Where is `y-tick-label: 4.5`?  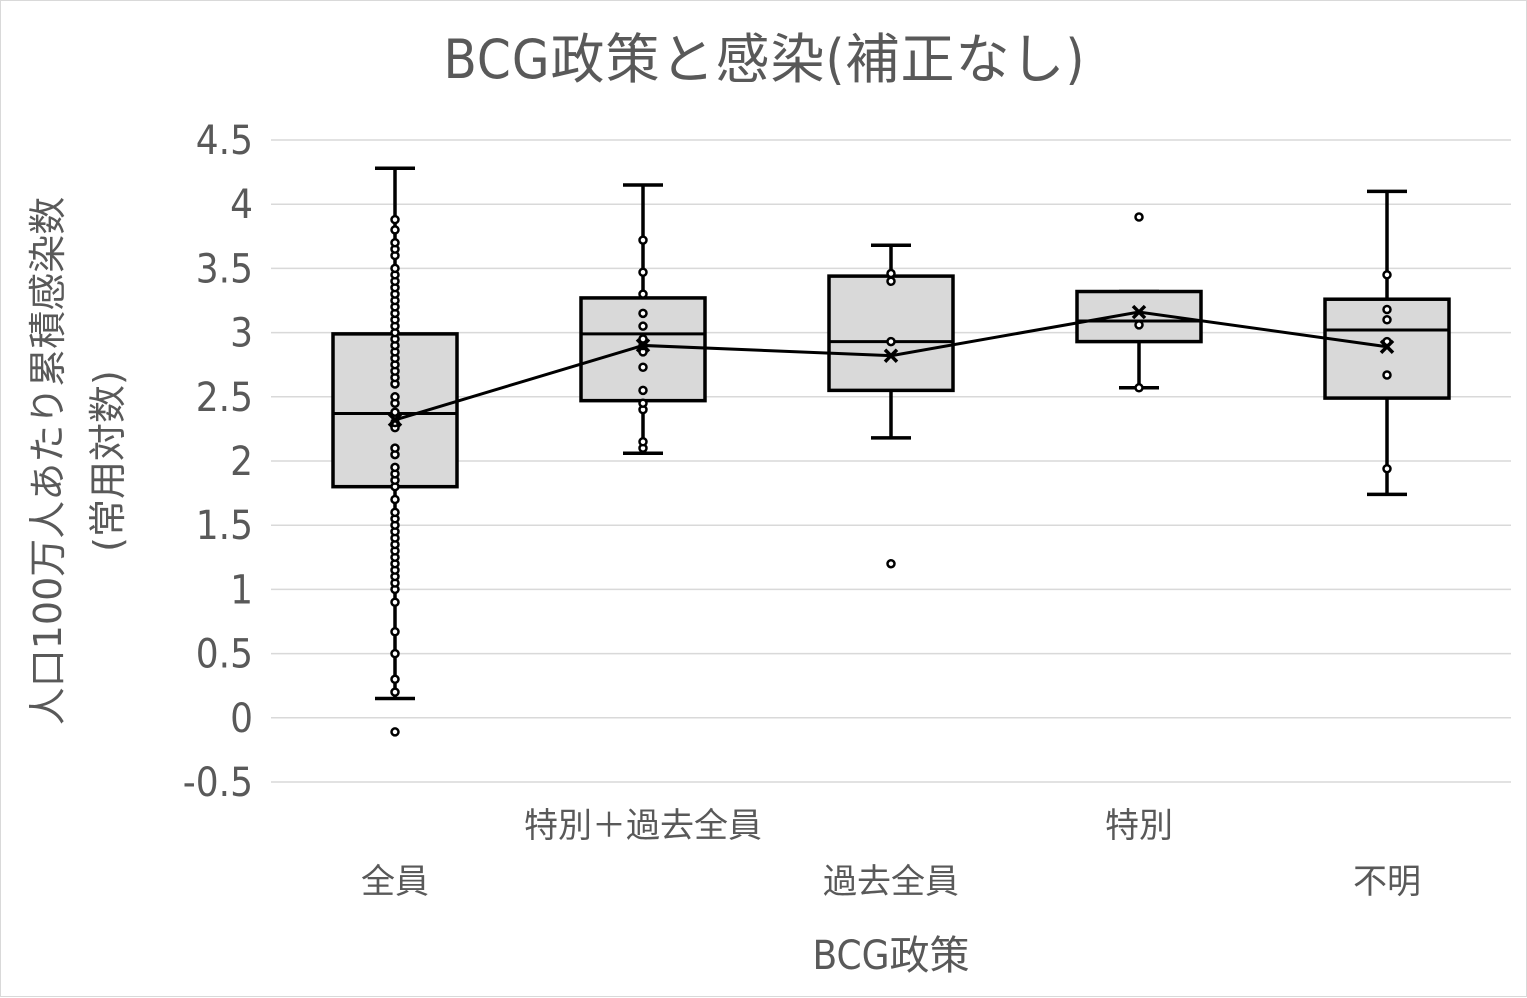 y-tick-label: 4.5 is located at coordinates (224, 141).